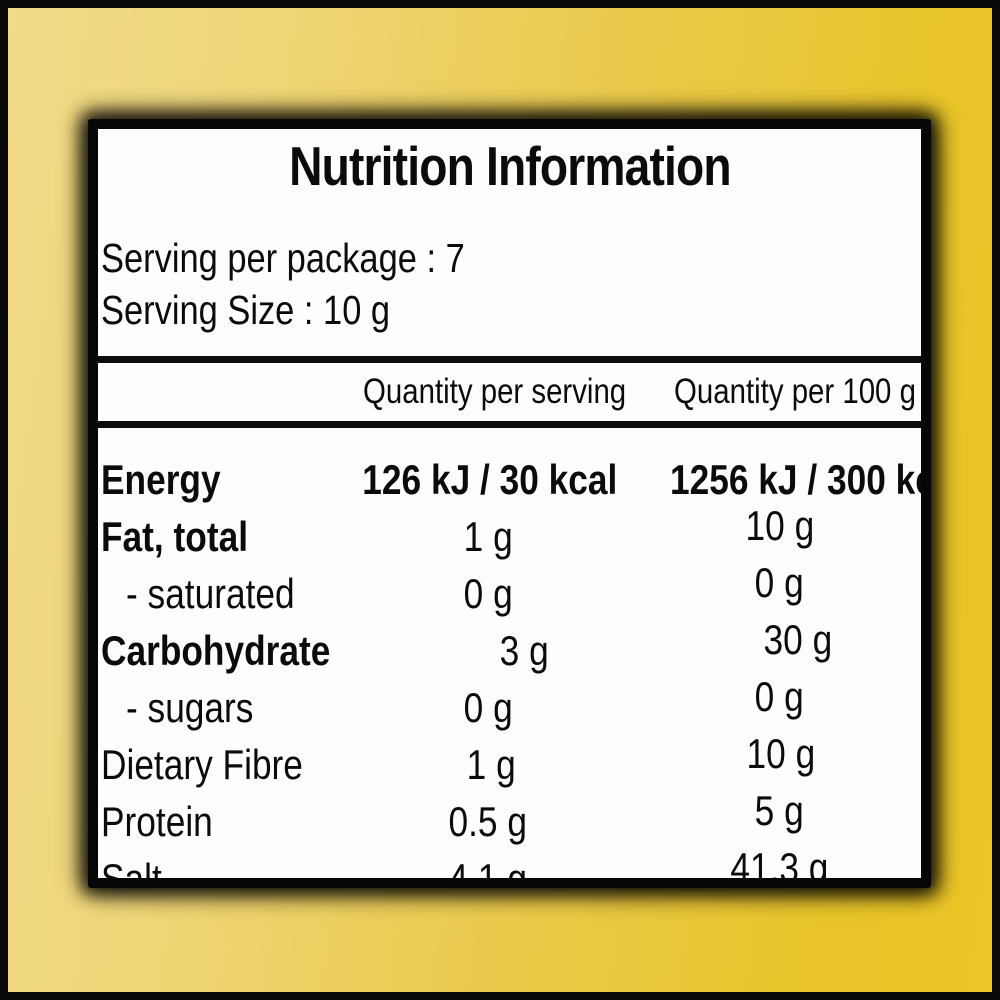  What do you see at coordinates (488, 868) in the screenshot?
I see `row-value-per-serving: 4.1 g` at bounding box center [488, 868].